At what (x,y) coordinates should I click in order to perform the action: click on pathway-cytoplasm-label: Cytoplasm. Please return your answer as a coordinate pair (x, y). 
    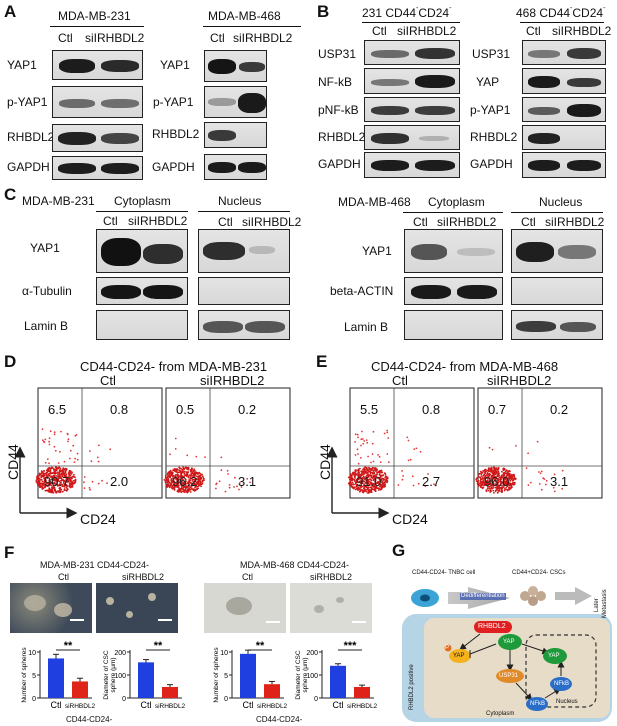
    Looking at the image, I should click on (500, 714).